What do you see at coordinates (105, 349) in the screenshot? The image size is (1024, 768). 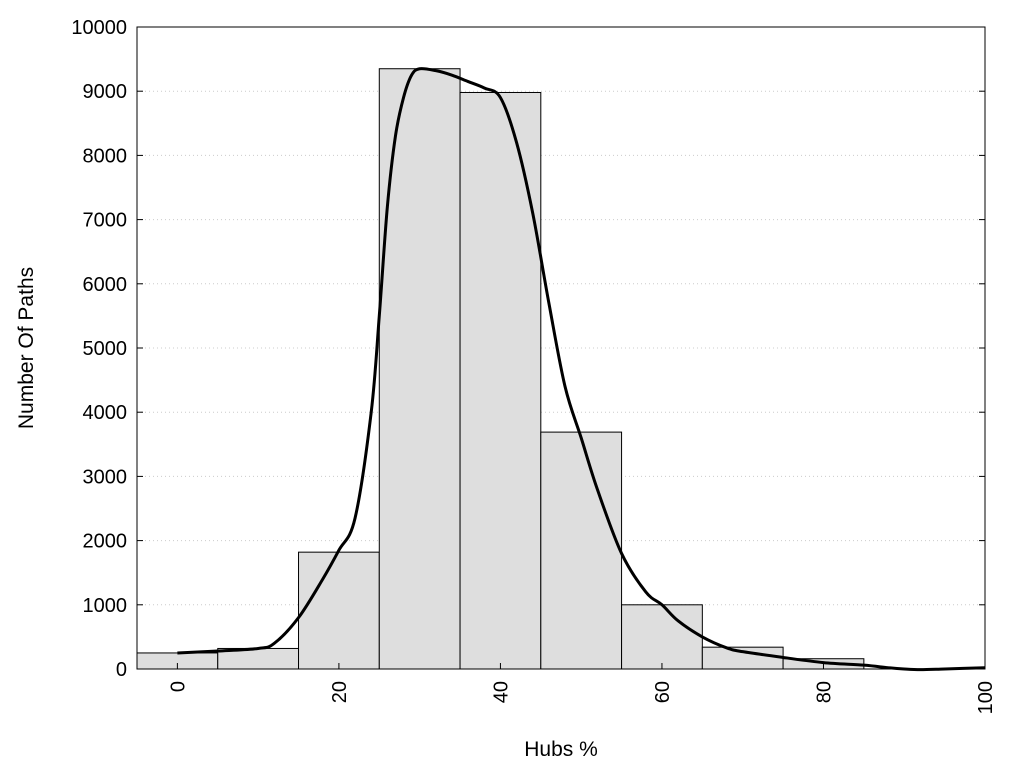 I see `y-tick-label: 5000` at bounding box center [105, 349].